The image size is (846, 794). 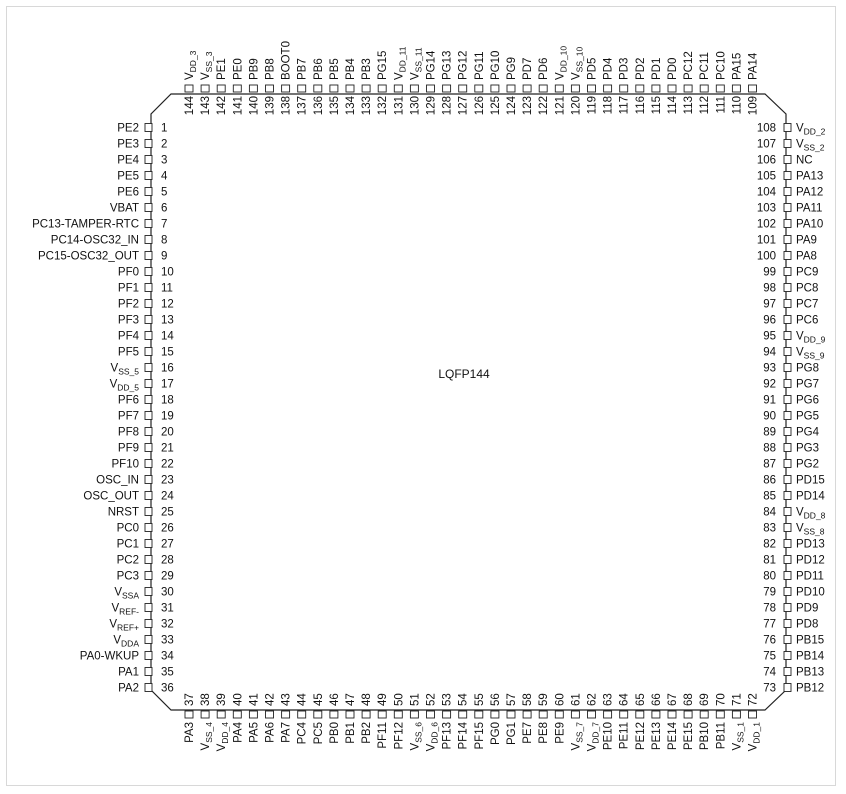 I want to click on pin-name: NRST, so click(x=123, y=513).